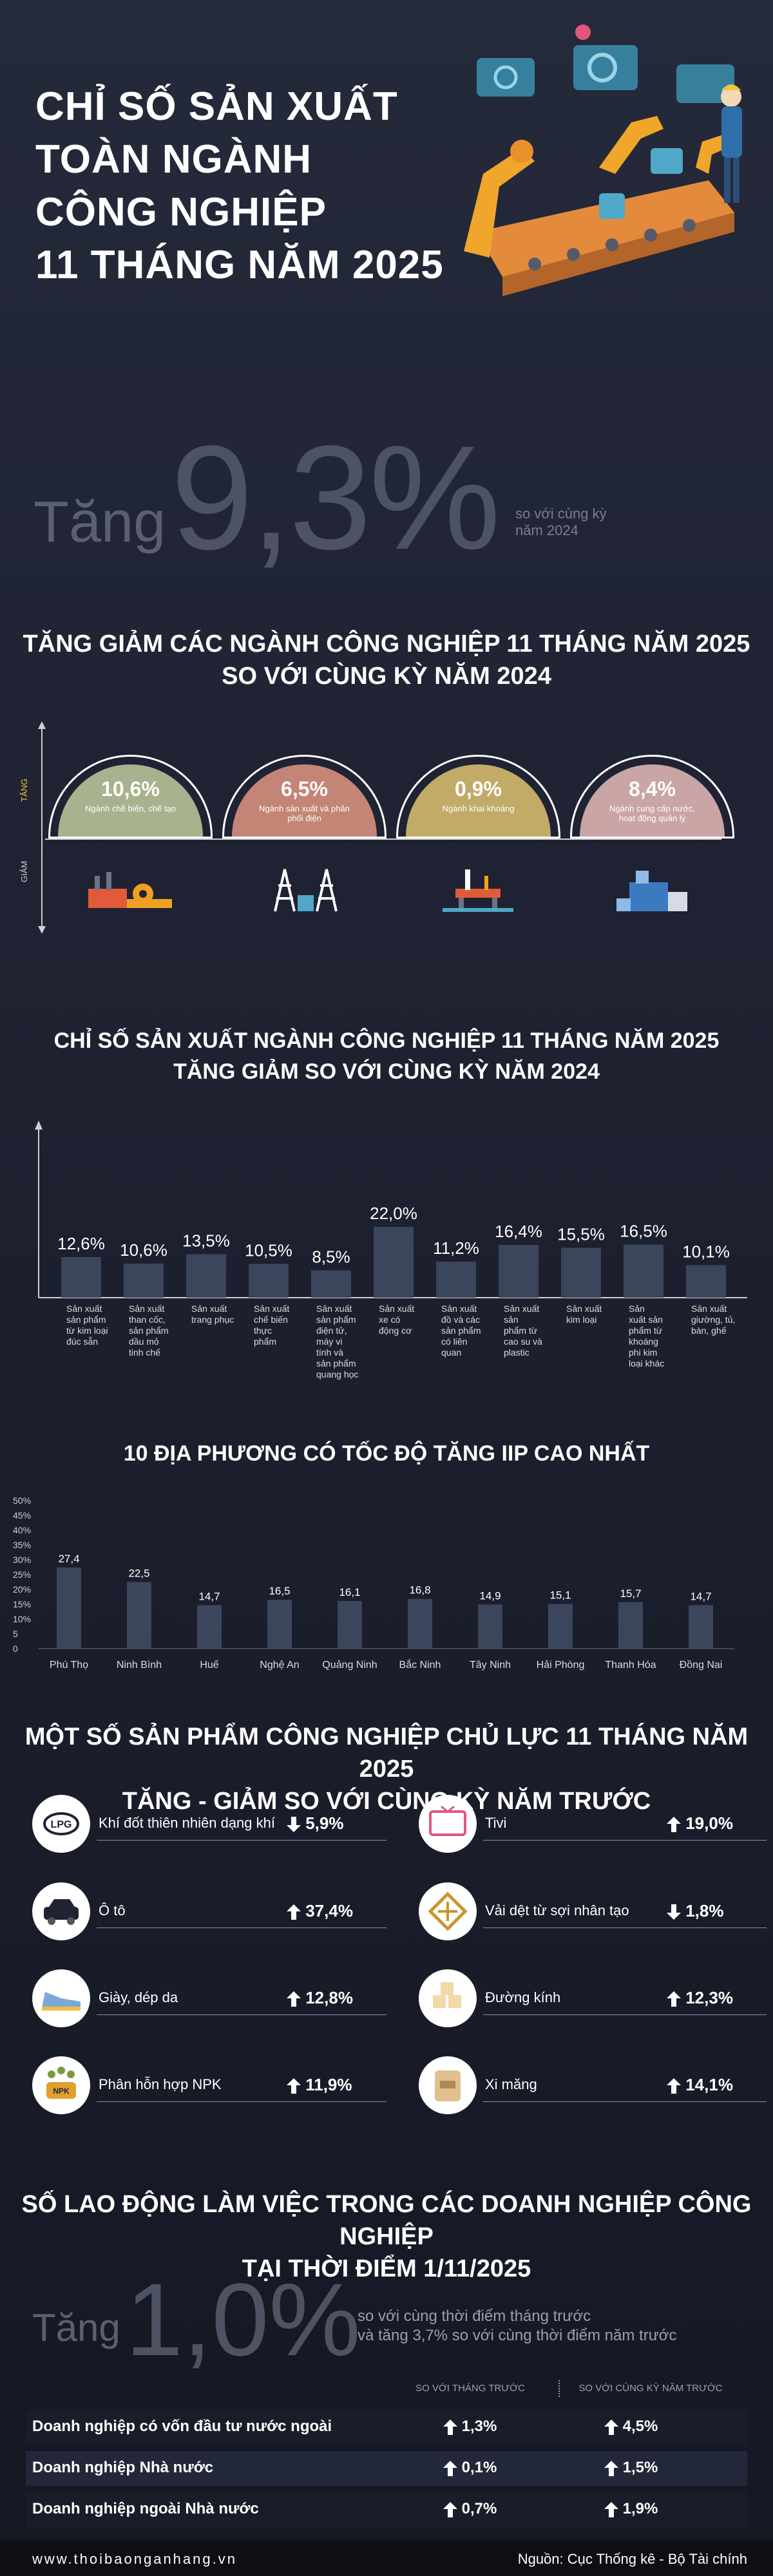 The image size is (773, 2576). Describe the element at coordinates (209, 1596) in the screenshot. I see `chart2-value-label: 14,7` at that location.